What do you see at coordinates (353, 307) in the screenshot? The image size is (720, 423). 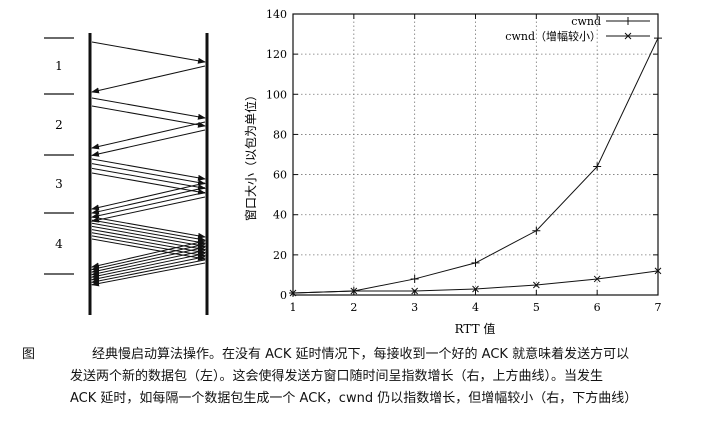 I see `x-tick-label: 2` at bounding box center [353, 307].